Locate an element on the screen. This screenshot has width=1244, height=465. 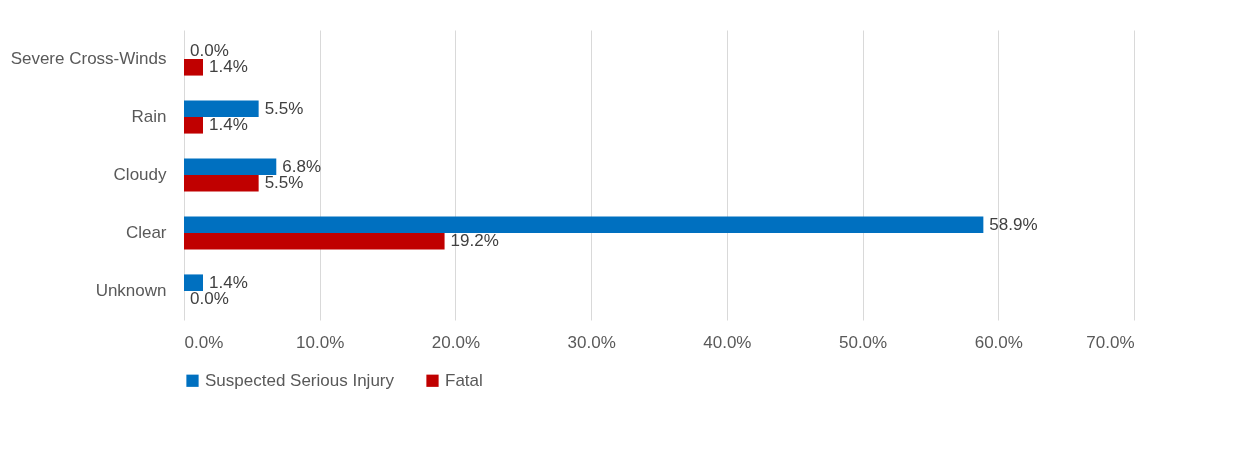
data-label: 58.9% is located at coordinates (1013, 224).